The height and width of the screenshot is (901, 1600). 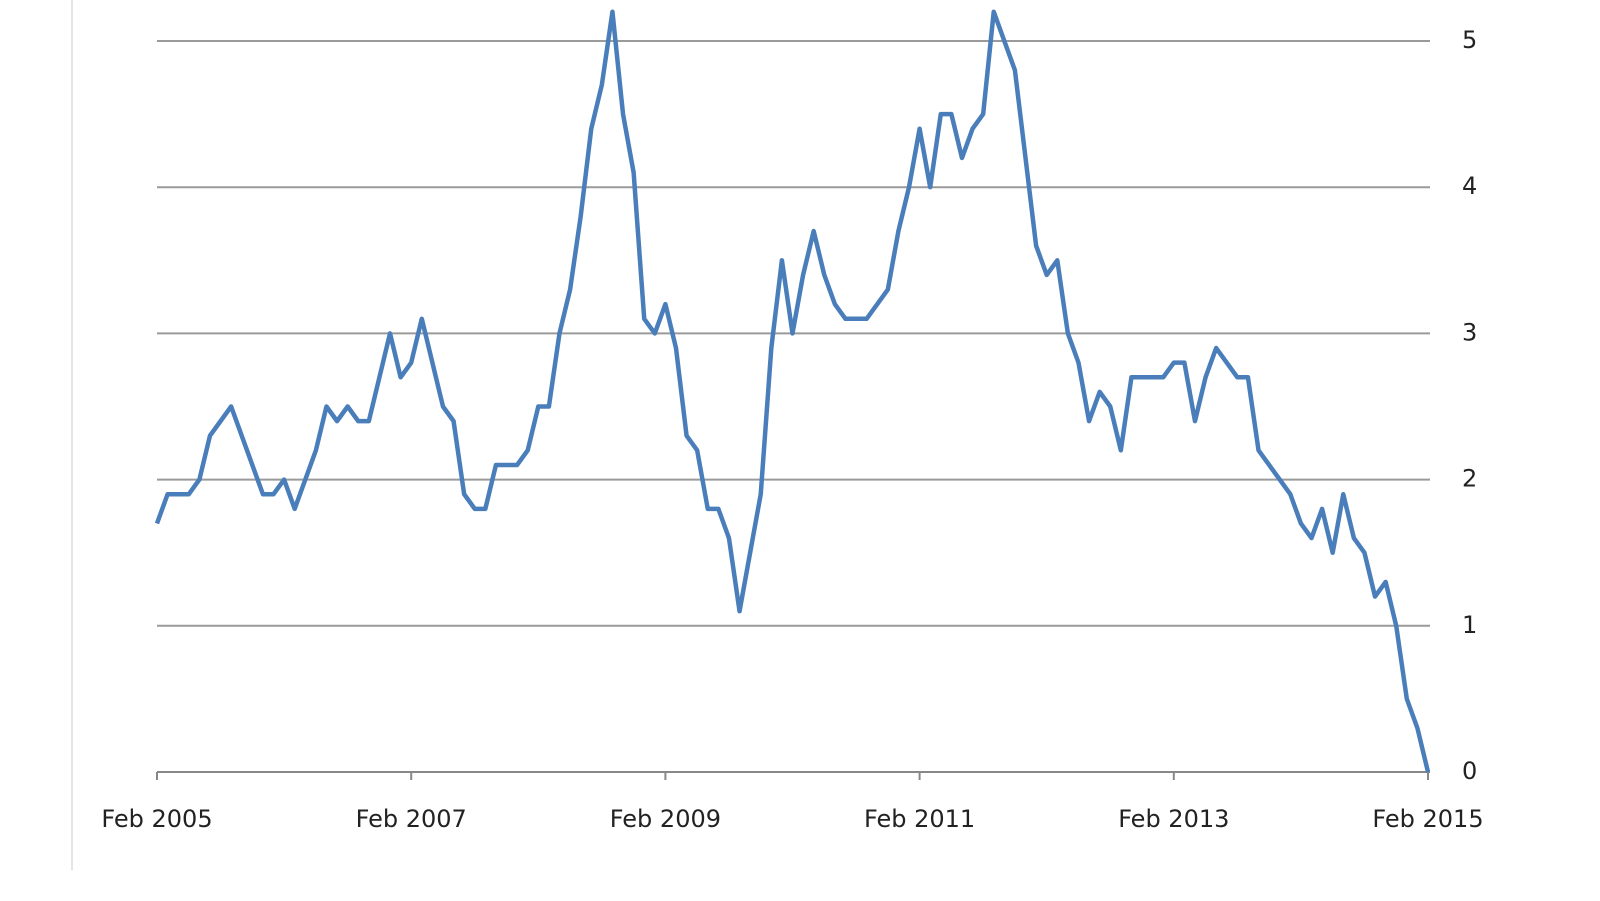 What do you see at coordinates (1469, 479) in the screenshot?
I see `y-tick-label: 2` at bounding box center [1469, 479].